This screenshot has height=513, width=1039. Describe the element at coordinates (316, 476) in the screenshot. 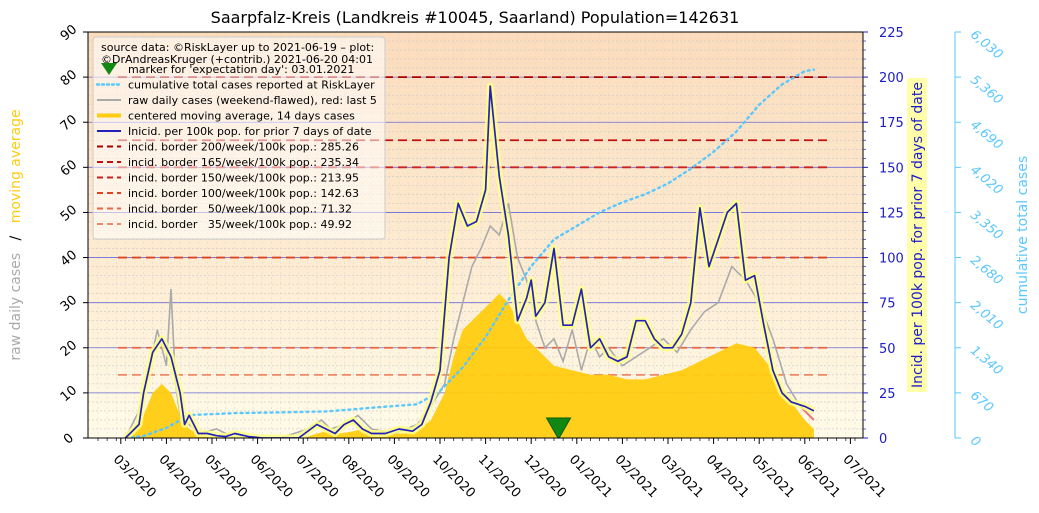

I see `x-tick-label: 07/2020` at that location.